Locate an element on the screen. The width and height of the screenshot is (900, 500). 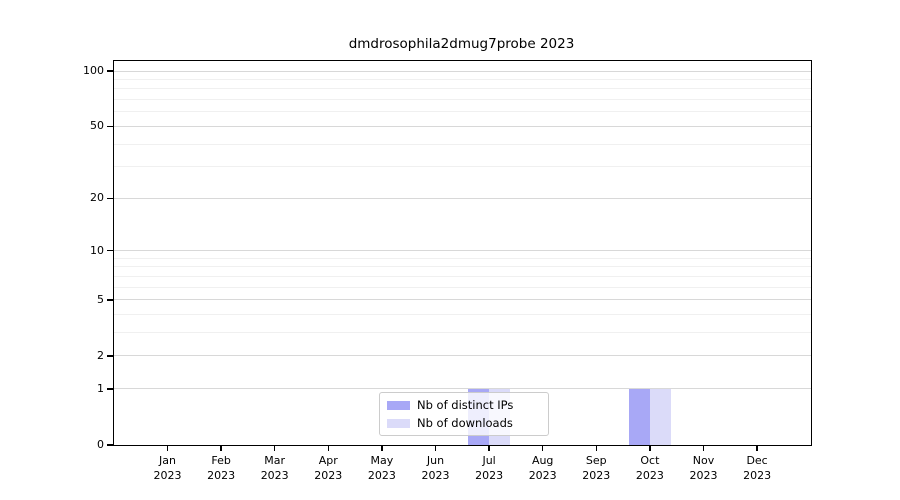
x-tick-label: Apr 2023 is located at coordinates (328, 468).